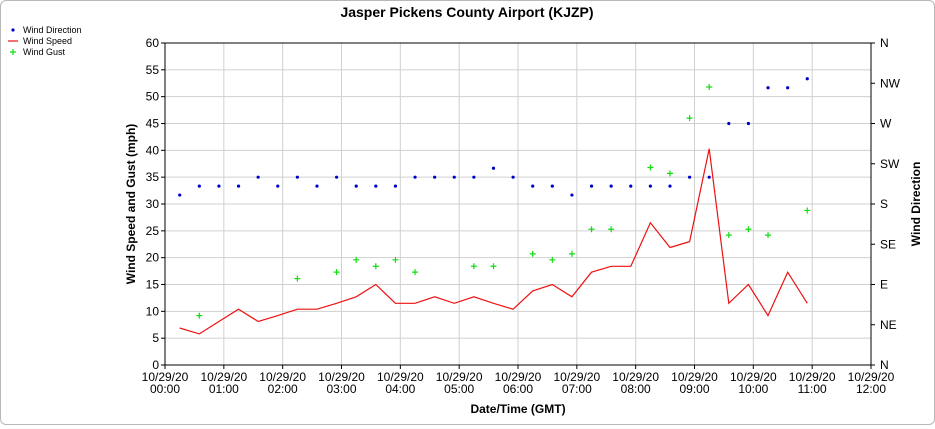 The height and width of the screenshot is (429, 935). I want to click on x-tick-label: 10/29/20 01:00, so click(223, 383).